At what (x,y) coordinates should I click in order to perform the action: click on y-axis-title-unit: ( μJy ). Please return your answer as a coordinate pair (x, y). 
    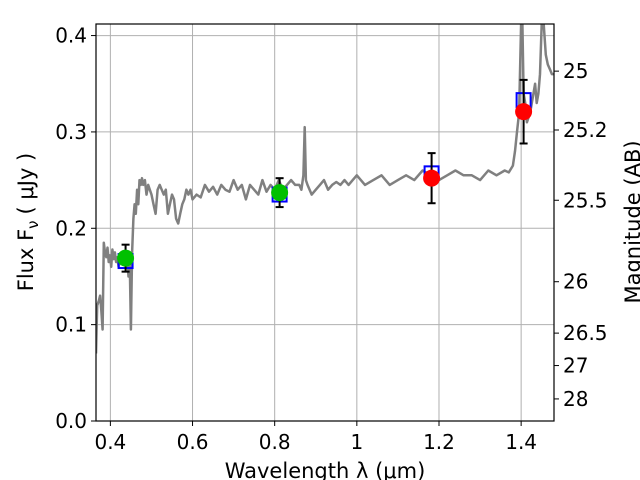
    Looking at the image, I should click on (26, 184).